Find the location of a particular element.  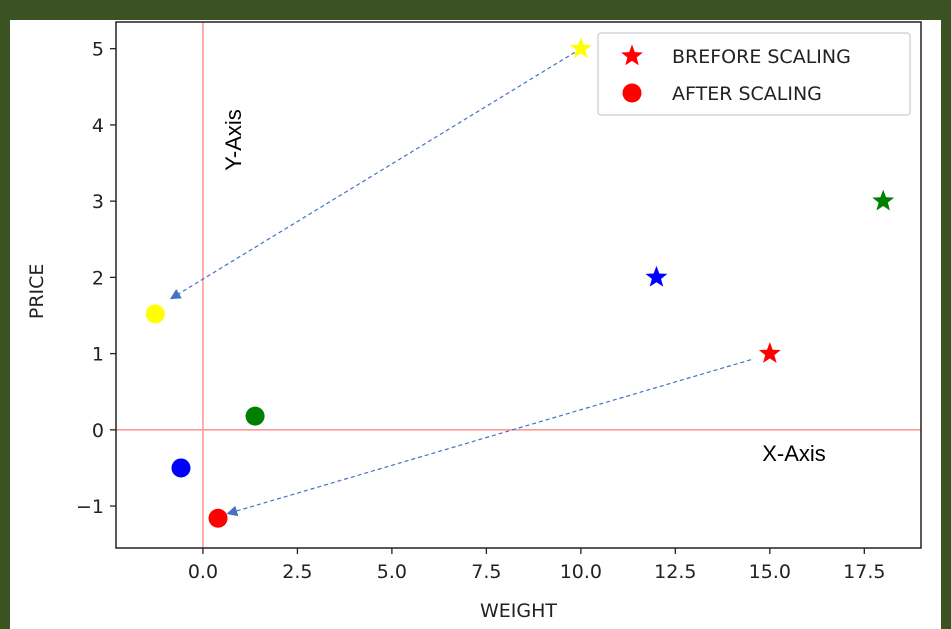

left-border is located at coordinates (5, 314).